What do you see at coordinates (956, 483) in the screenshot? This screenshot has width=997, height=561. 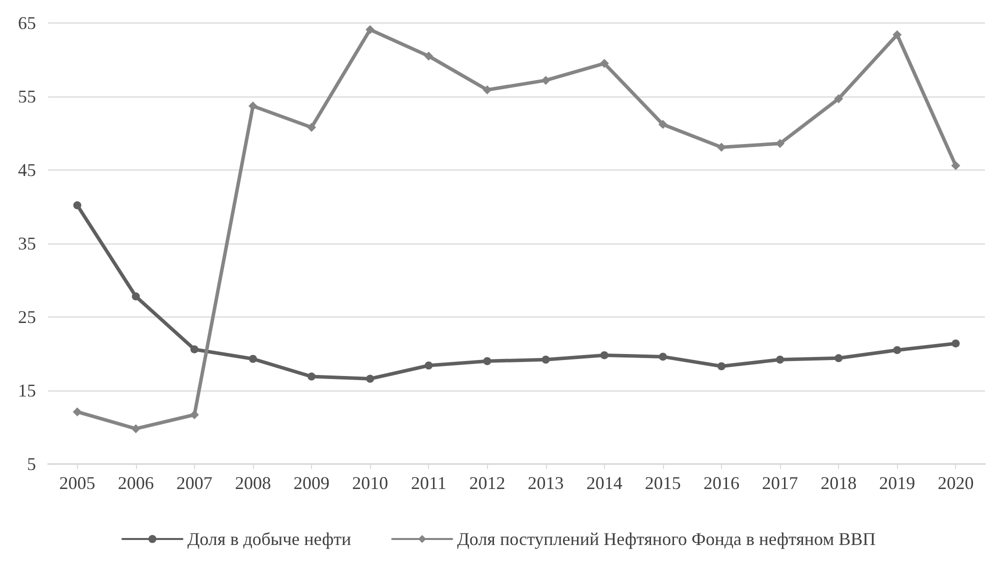 I see `x-tick-label: 2020` at bounding box center [956, 483].